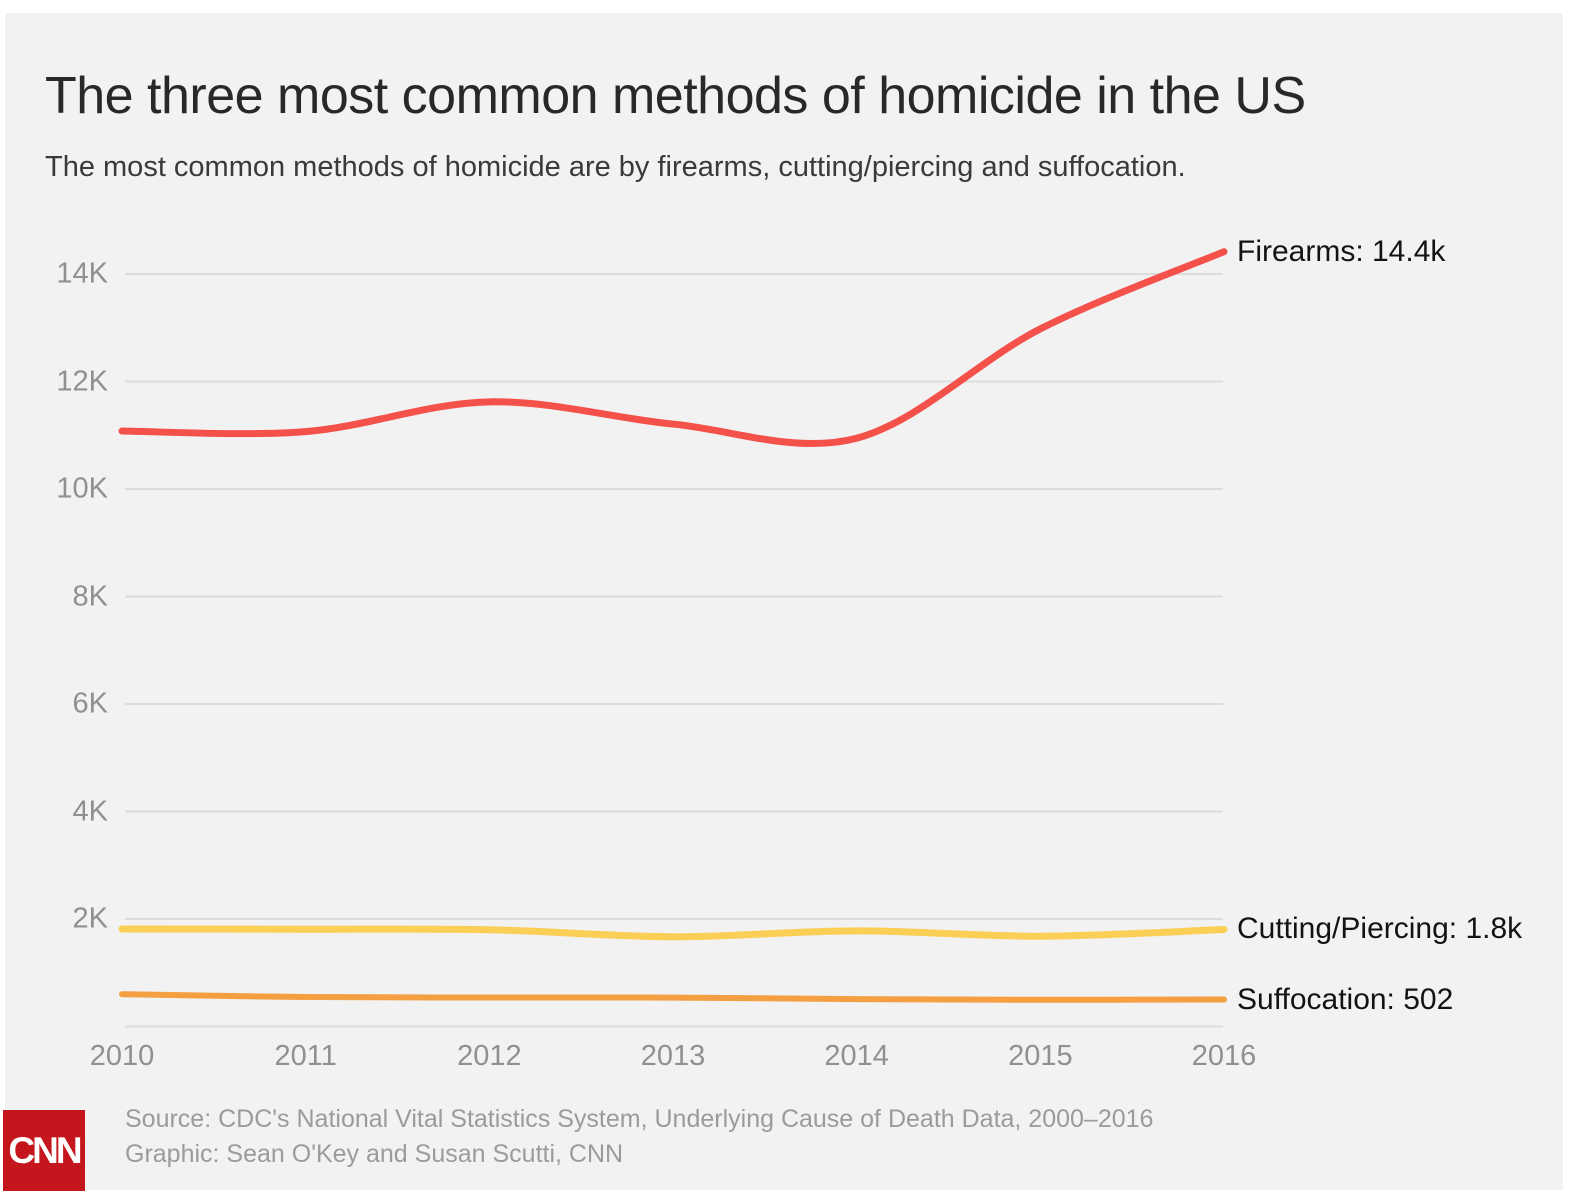 The height and width of the screenshot is (1200, 1570). Describe the element at coordinates (82, 488) in the screenshot. I see `y-tick-label: 10K` at that location.